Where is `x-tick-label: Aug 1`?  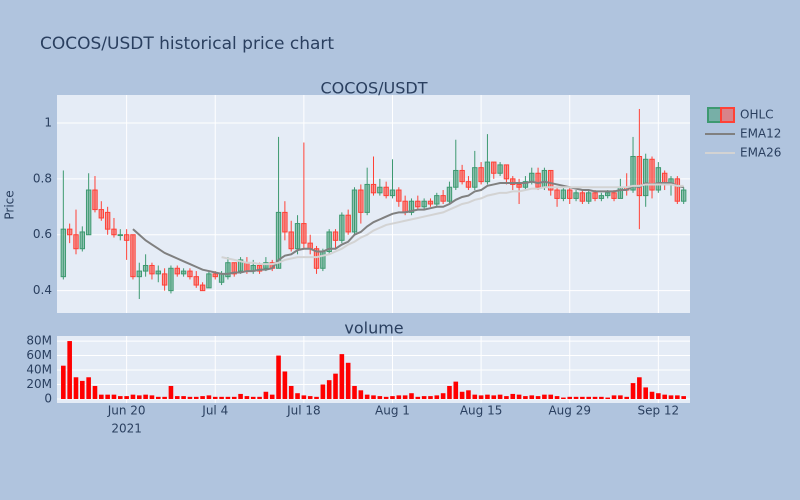 x-tick-label: Aug 1 is located at coordinates (392, 411).